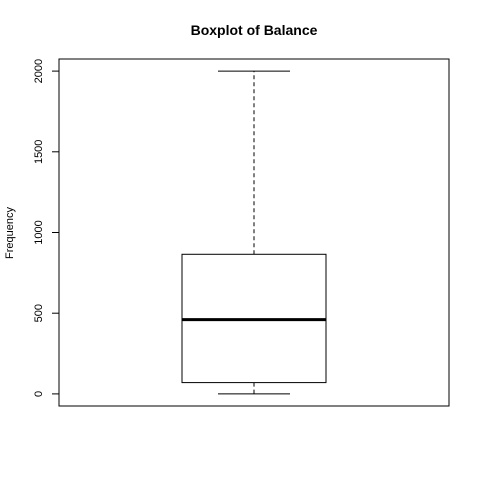 Image resolution: width=480 pixels, height=485 pixels. Describe the element at coordinates (254, 30) in the screenshot. I see `chart-title: Boxplot of Balance` at that location.